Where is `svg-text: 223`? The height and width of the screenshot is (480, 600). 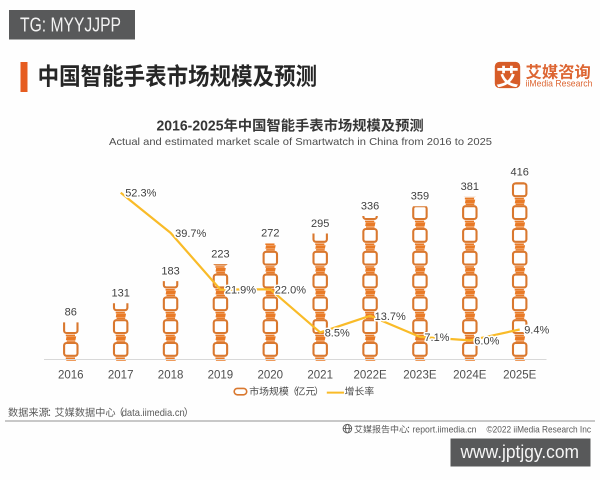 svg-text: 223 is located at coordinates (220, 254).